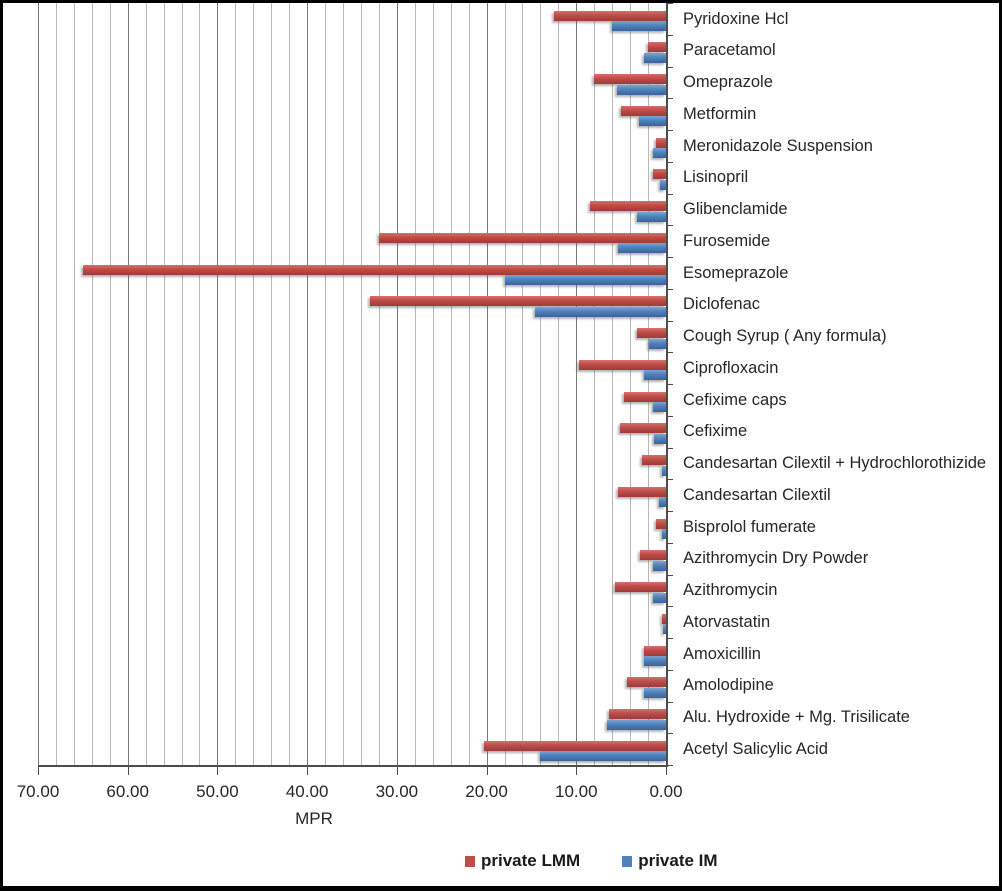 The width and height of the screenshot is (1002, 891). What do you see at coordinates (353, 766) in the screenshot?
I see `value-axis-line` at bounding box center [353, 766].